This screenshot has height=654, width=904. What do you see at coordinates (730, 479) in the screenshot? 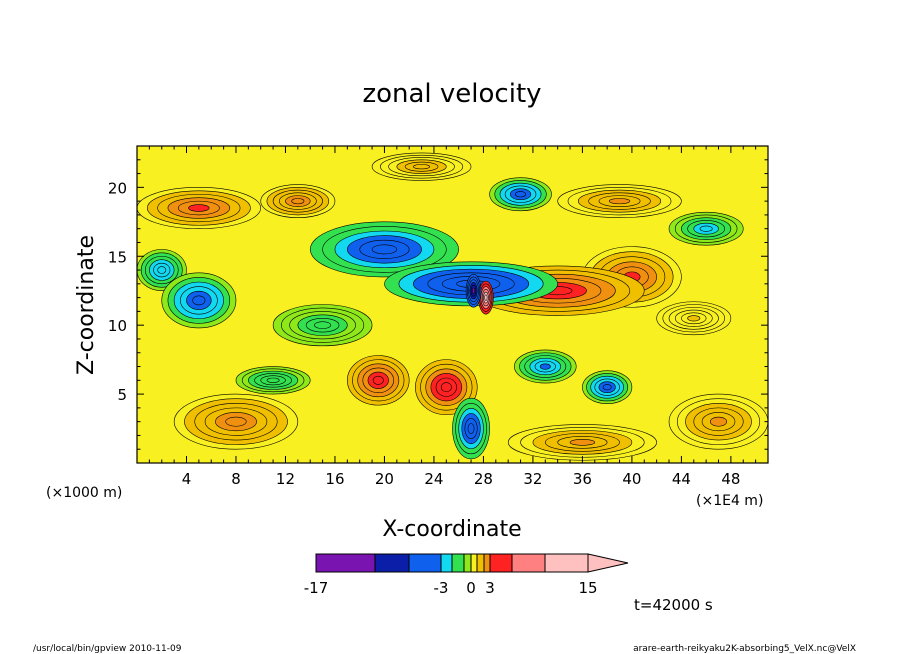
I see `x-tick-label: 48` at bounding box center [730, 479].